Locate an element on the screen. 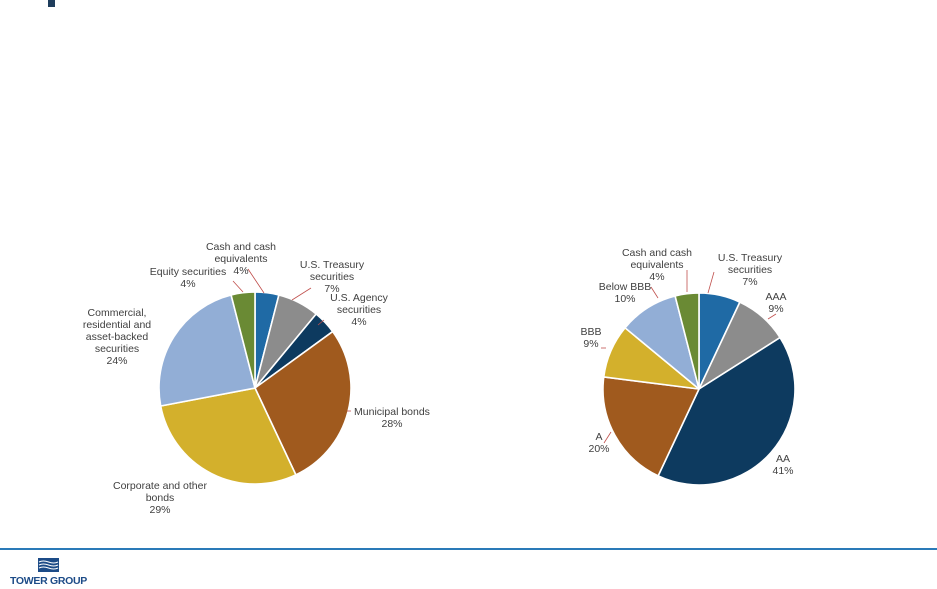 Image resolution: width=937 pixels, height=589 pixels. pie-slice-commercial-residential-and-asset-backed-securities is located at coordinates (207, 350).